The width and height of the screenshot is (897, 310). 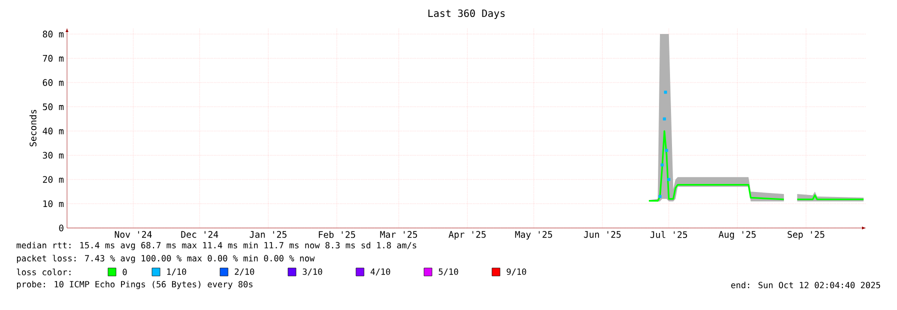 What do you see at coordinates (466, 14) in the screenshot?
I see `chart-title: Last 360 Days` at bounding box center [466, 14].